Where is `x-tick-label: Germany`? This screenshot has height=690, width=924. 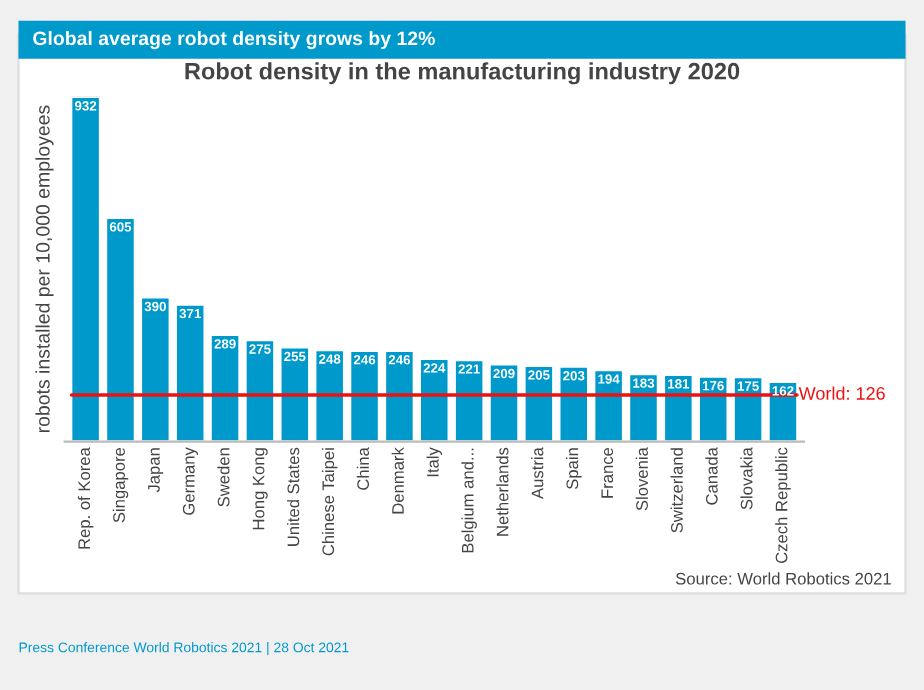 x-tick-label: Germany is located at coordinates (190, 481).